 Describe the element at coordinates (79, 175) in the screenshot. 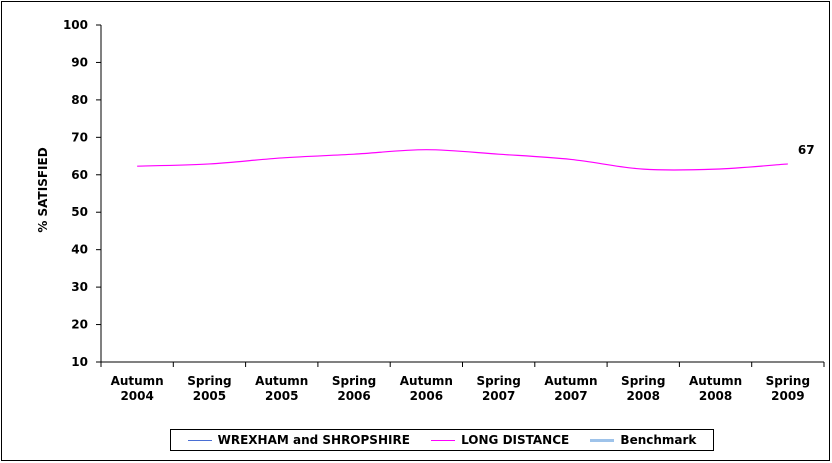

I see `y-tick-label: 60` at that location.